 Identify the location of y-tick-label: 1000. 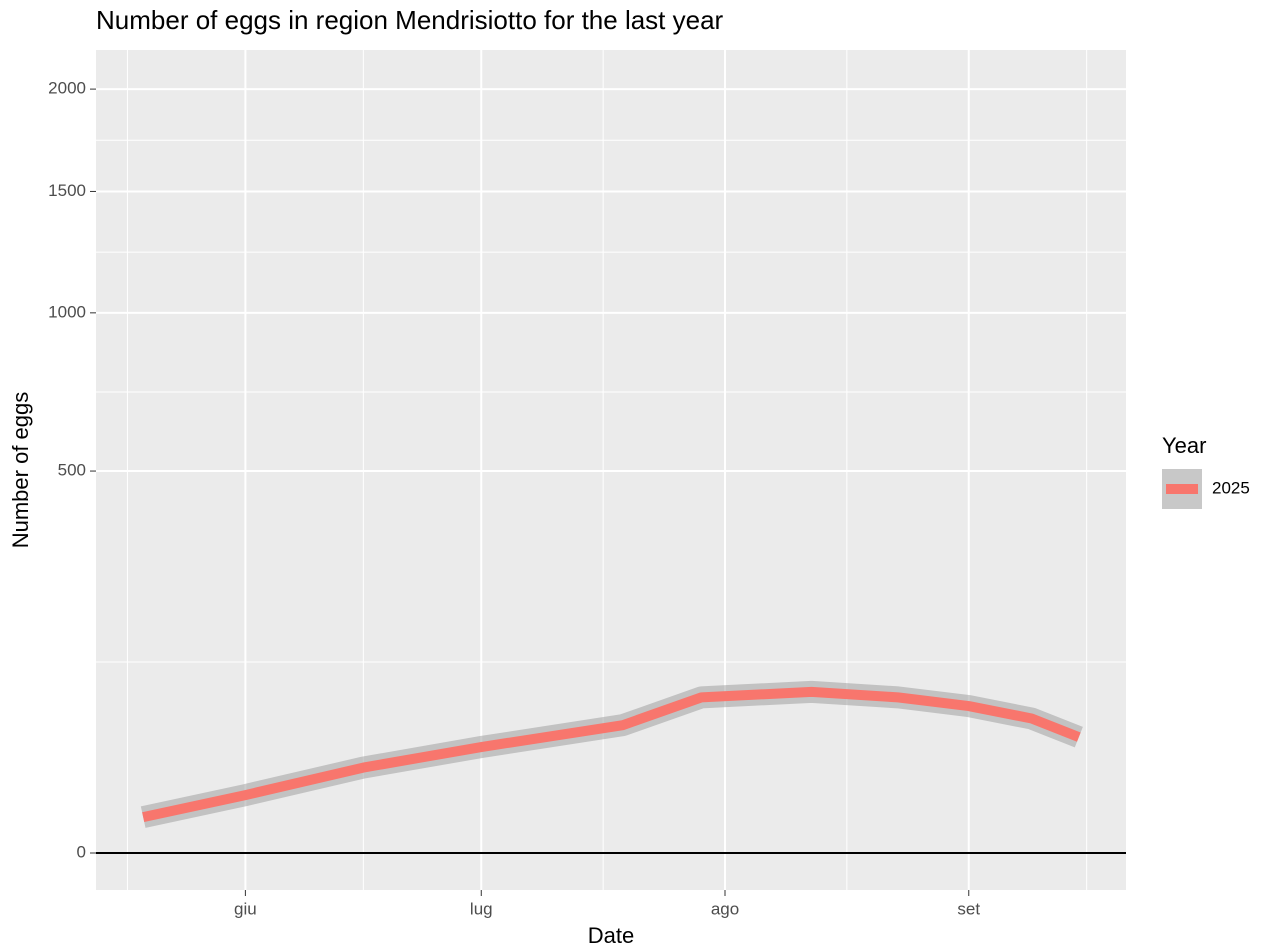
(67, 311).